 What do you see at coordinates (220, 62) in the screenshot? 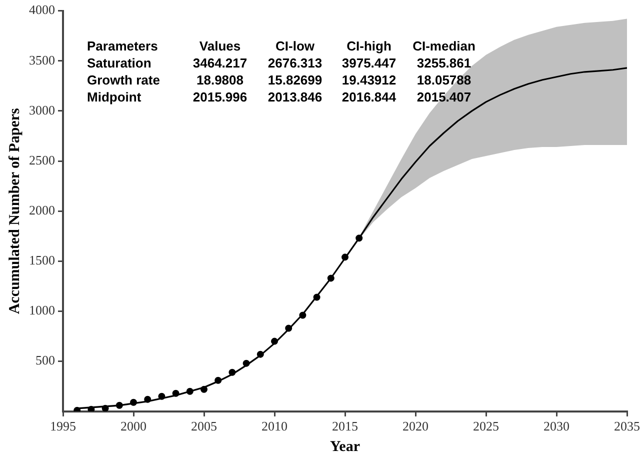
I see `annotation: 3464.217` at bounding box center [220, 62].